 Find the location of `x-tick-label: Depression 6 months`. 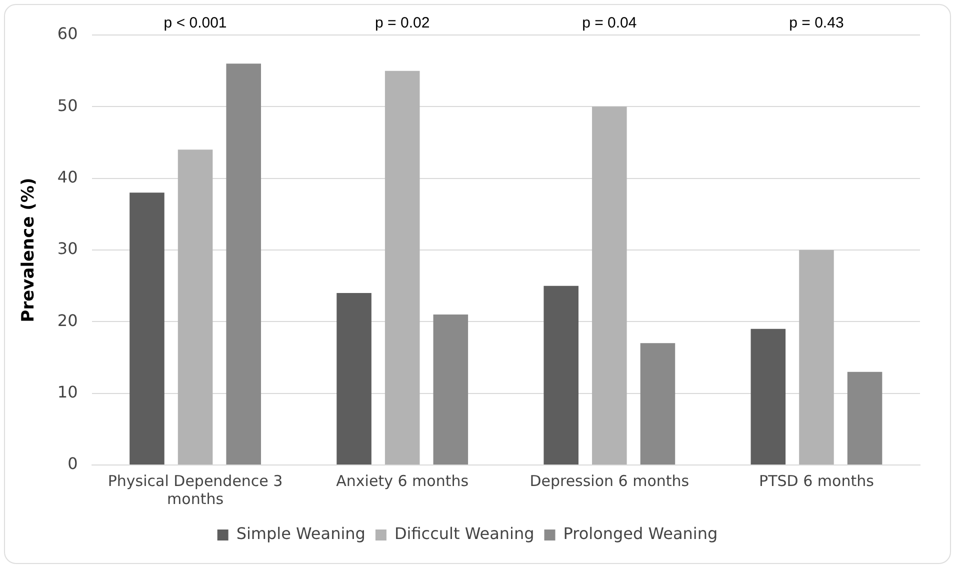

x-tick-label: Depression 6 months is located at coordinates (610, 481).